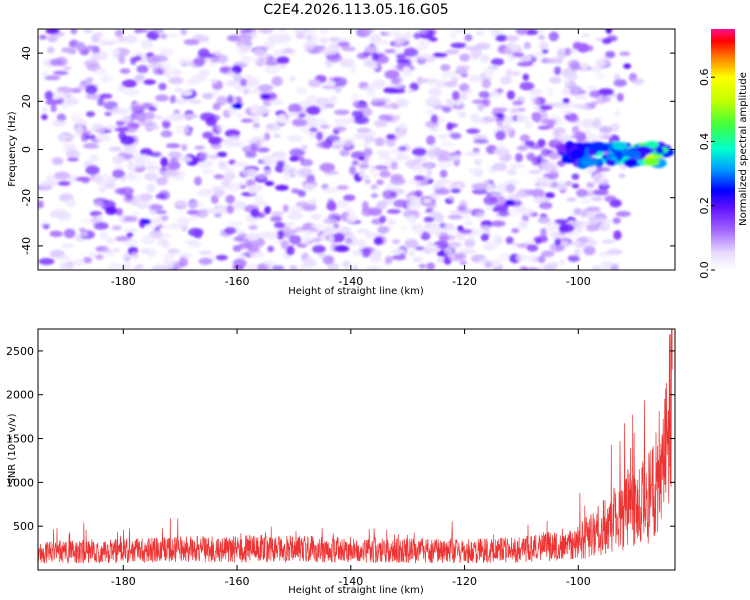 Image resolution: width=750 pixels, height=600 pixels. Describe the element at coordinates (26, 101) in the screenshot. I see `spectrogram-y-tick-label: 20` at that location.